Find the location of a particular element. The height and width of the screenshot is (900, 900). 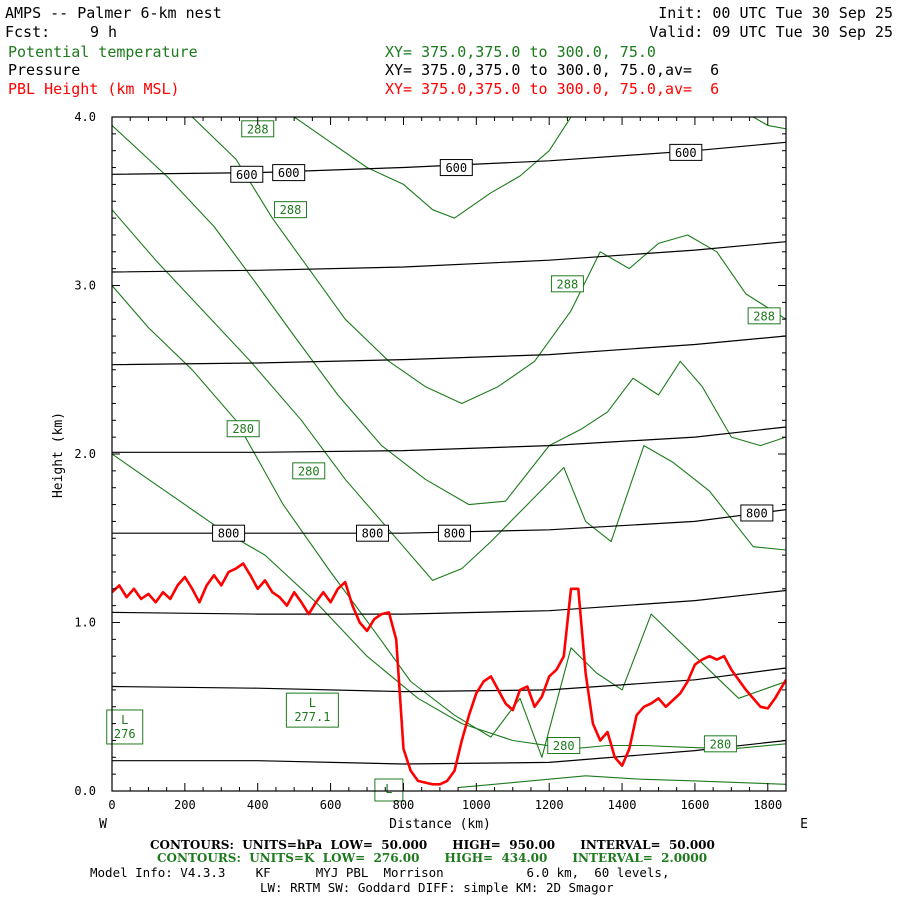

field-pressure-name: Pressure is located at coordinates (44, 70).